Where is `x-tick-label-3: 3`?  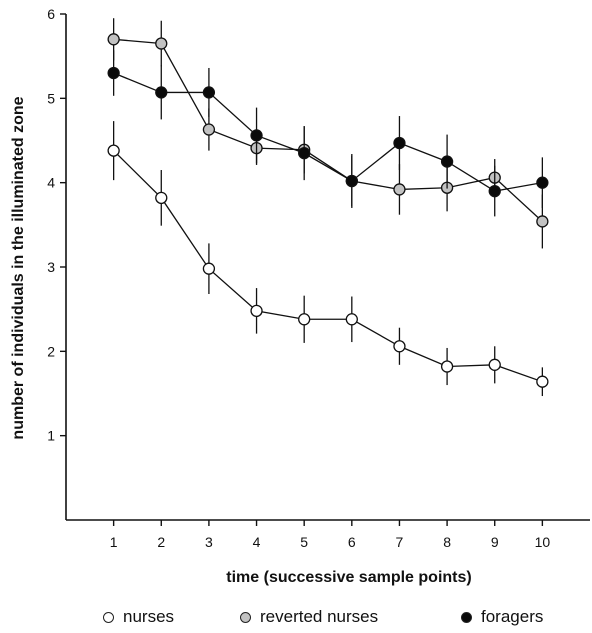 x-tick-label-3: 3 is located at coordinates (209, 542).